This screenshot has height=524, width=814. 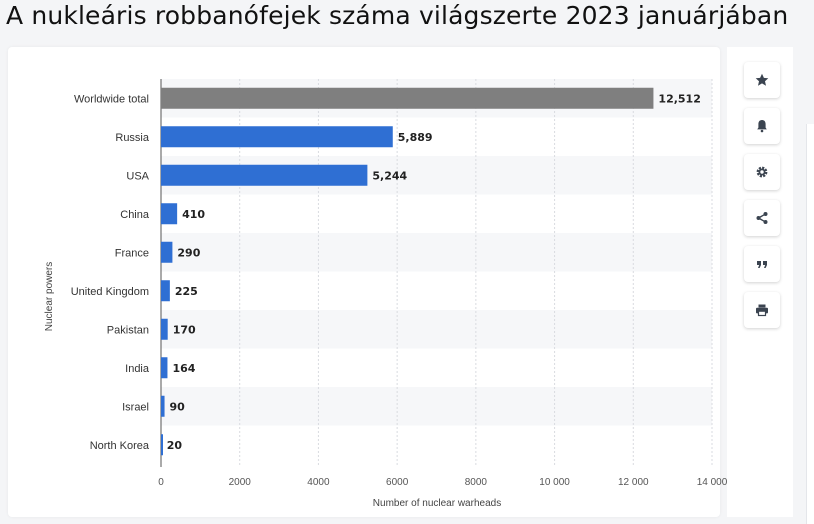 I want to click on x-tick-label: 8000, so click(x=476, y=482).